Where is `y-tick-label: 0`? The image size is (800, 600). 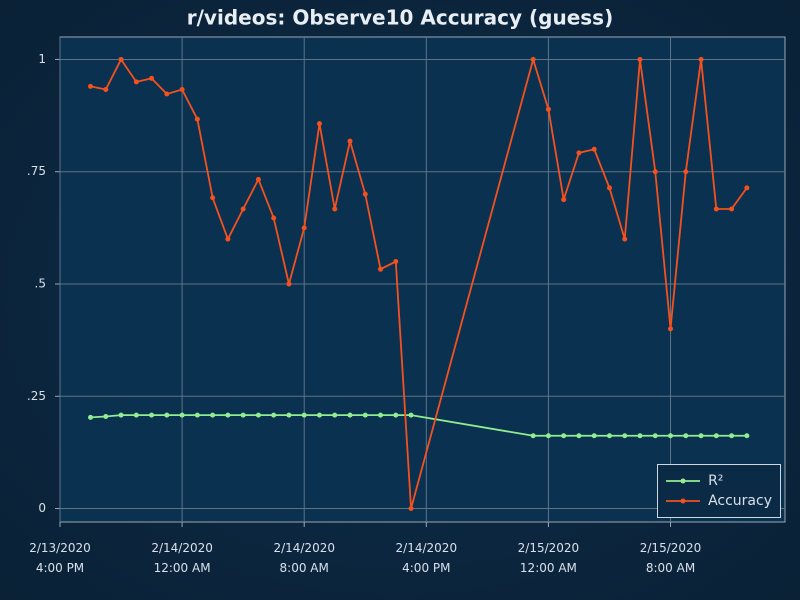 y-tick-label: 0 is located at coordinates (42, 508).